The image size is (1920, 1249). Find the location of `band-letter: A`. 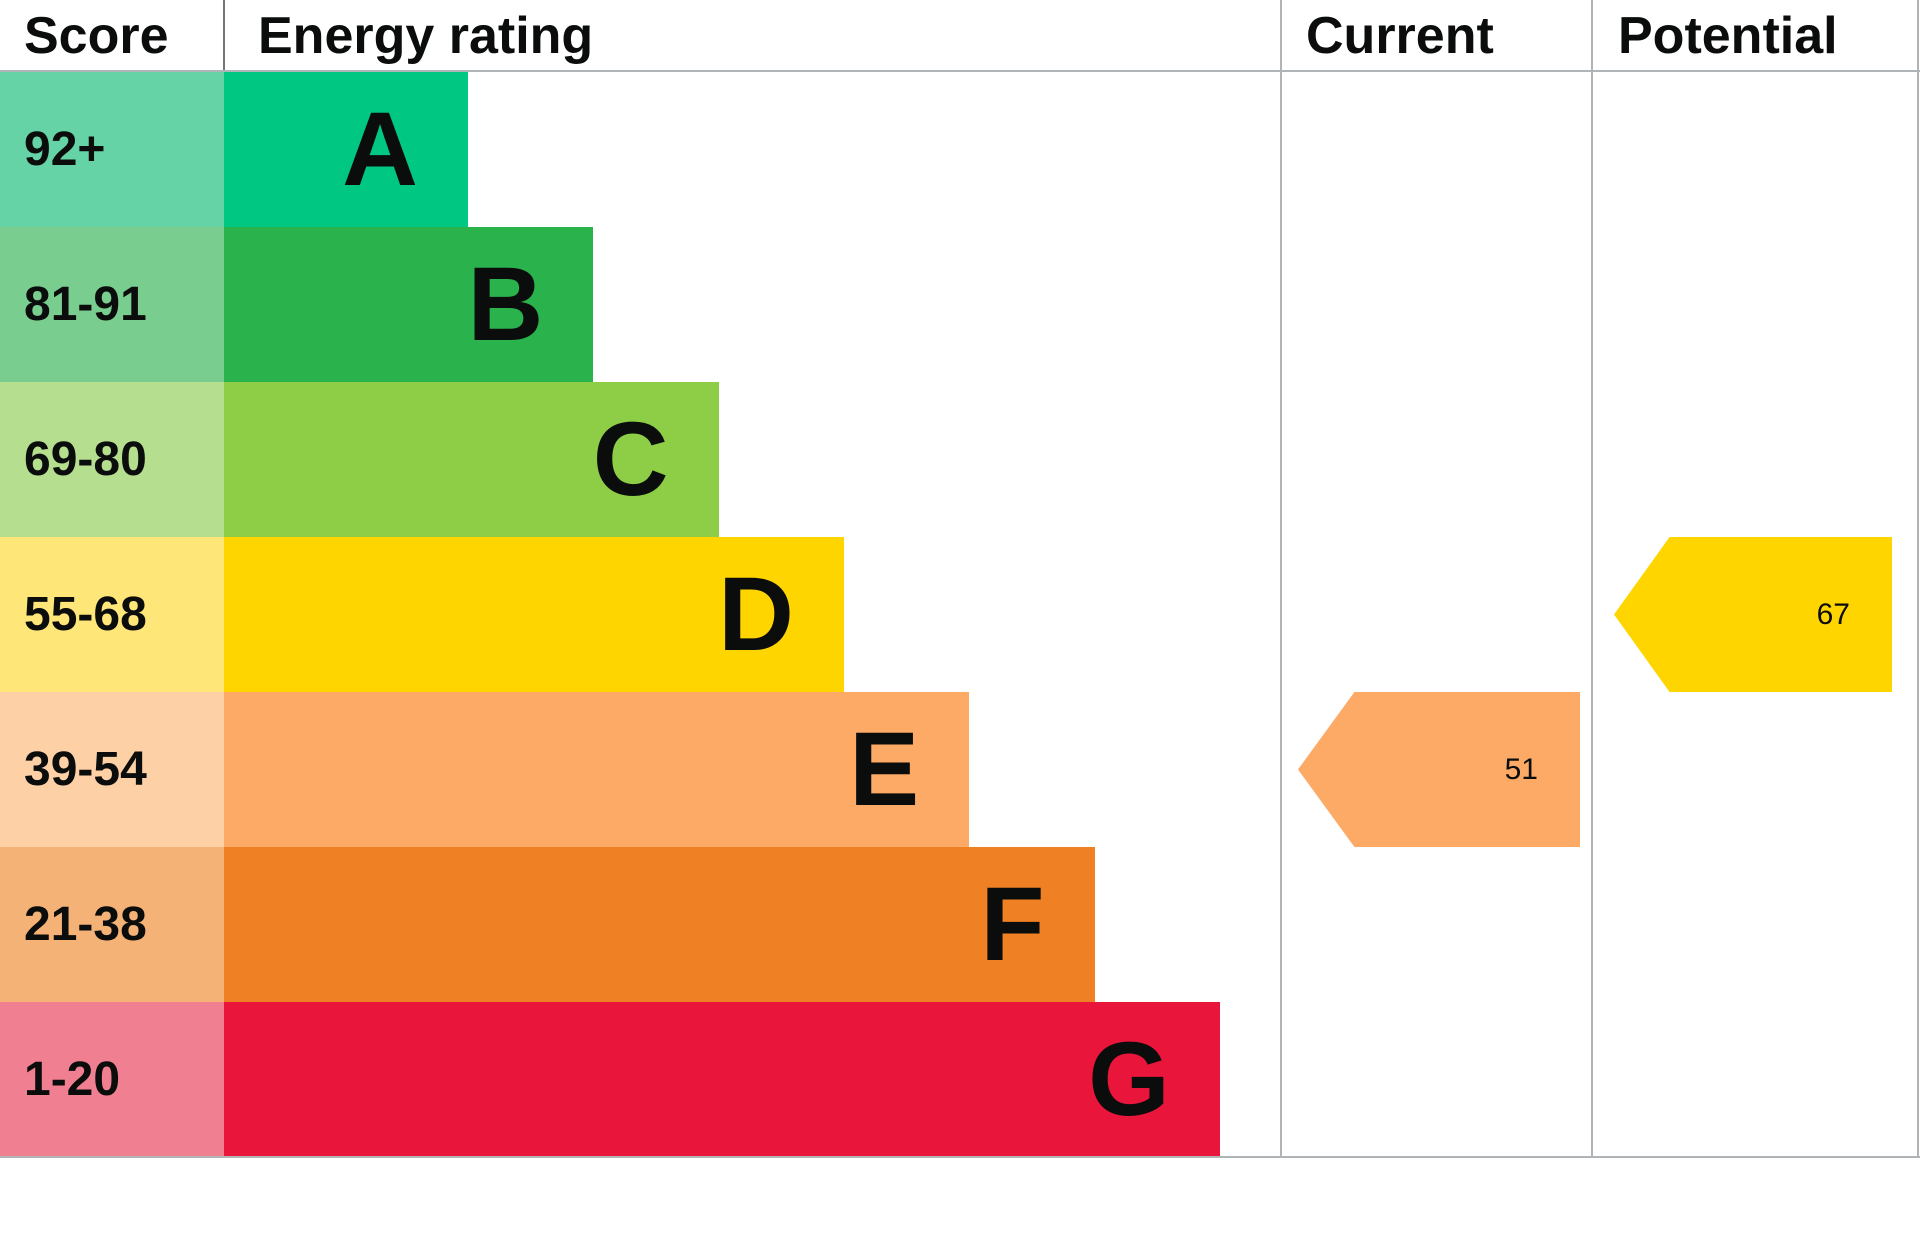

band-letter: A is located at coordinates (380, 149).